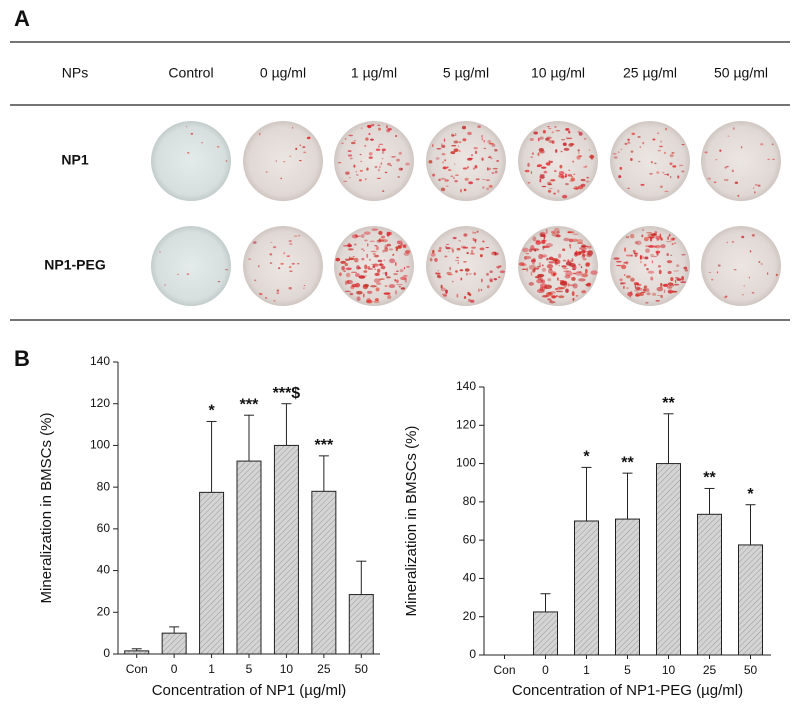  I want to click on y-tick-label: 20, so click(470, 616).